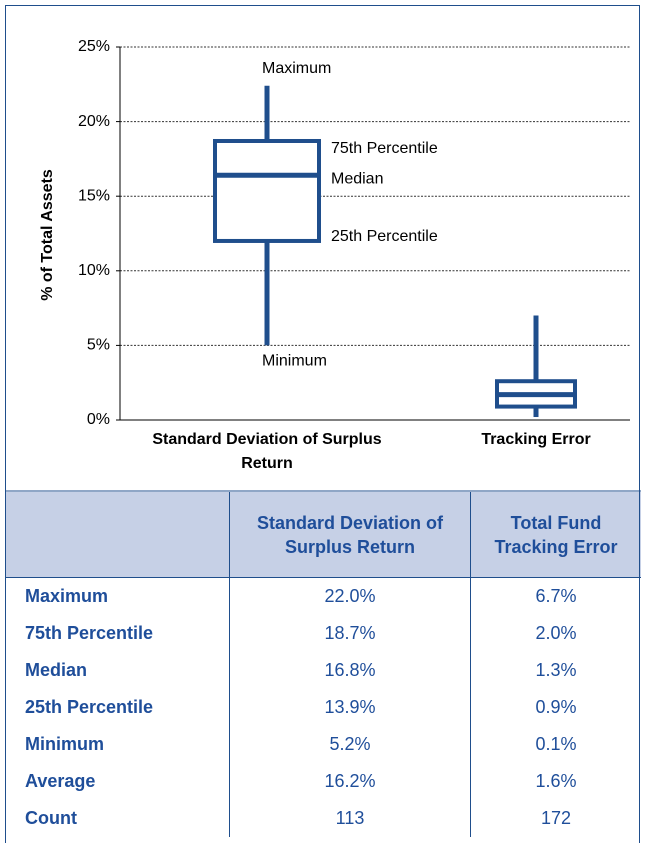  What do you see at coordinates (350, 818) in the screenshot?
I see `cell: 113` at bounding box center [350, 818].